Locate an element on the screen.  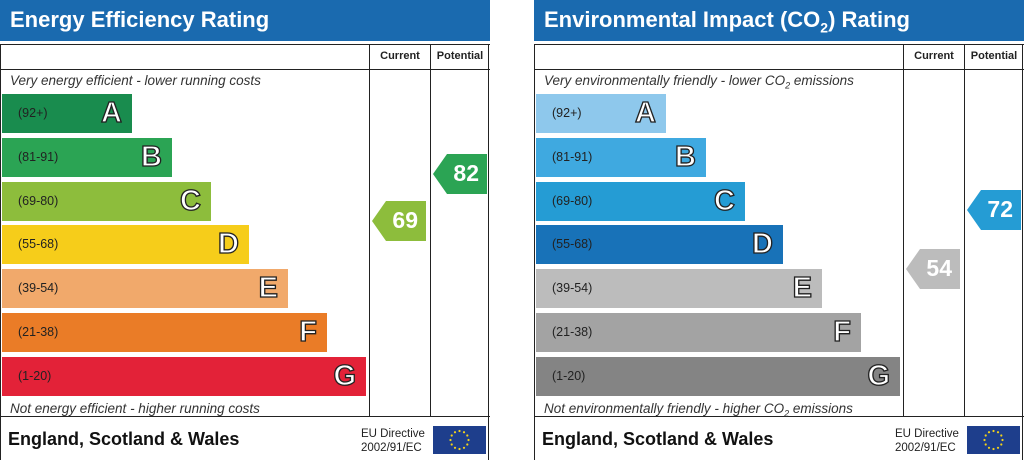
energy-potential-arrow: 82 is located at coordinates (460, 174).